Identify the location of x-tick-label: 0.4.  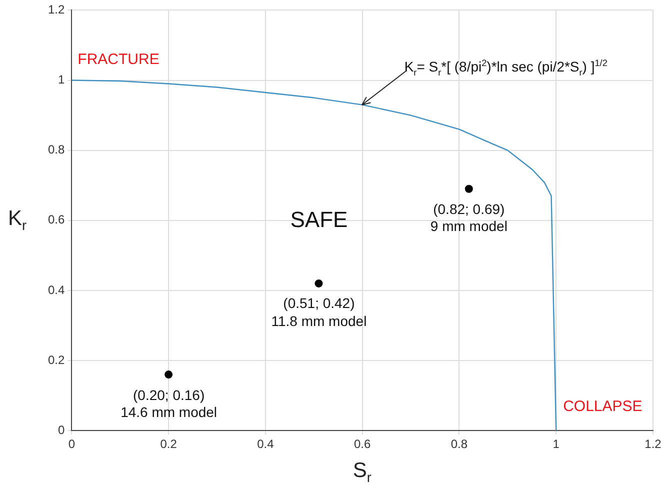
(265, 444).